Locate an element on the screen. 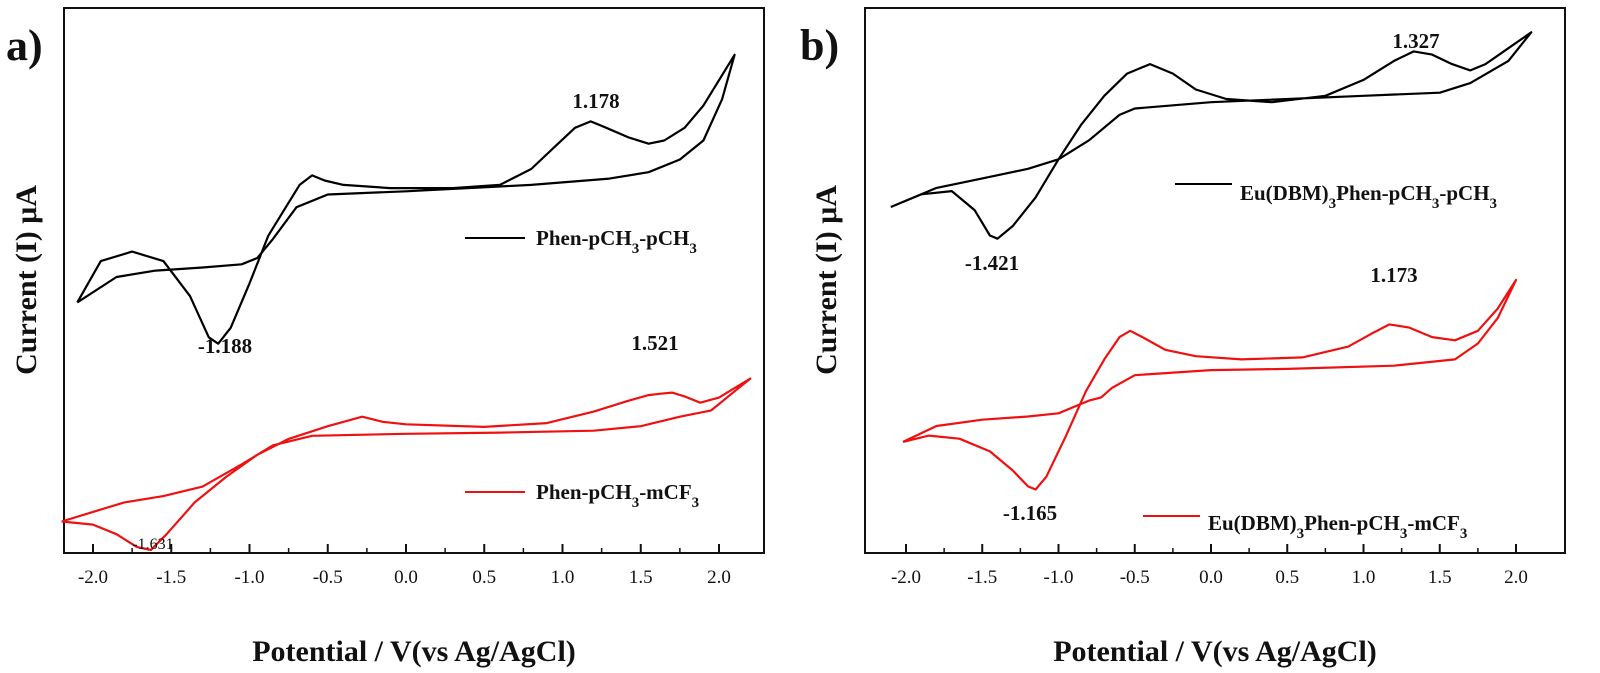 This screenshot has width=1600, height=673. panel-b-legend-label-2: Eu(DBM)3Phen-pCH3-mCF3 is located at coordinates (1337, 526).